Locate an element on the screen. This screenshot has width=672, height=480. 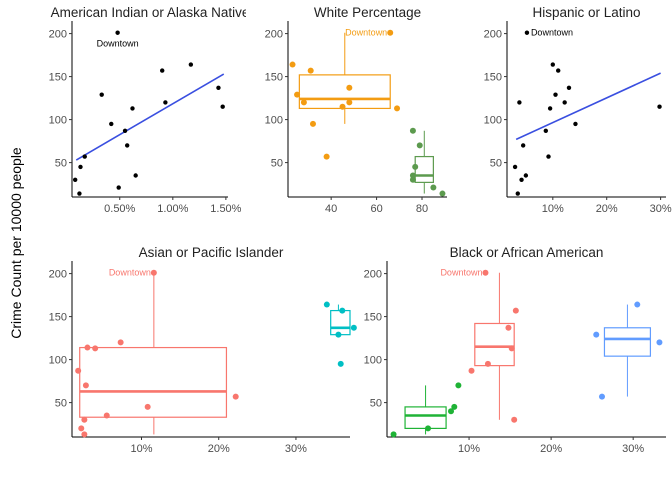
box-green is located at coordinates (424, 162).